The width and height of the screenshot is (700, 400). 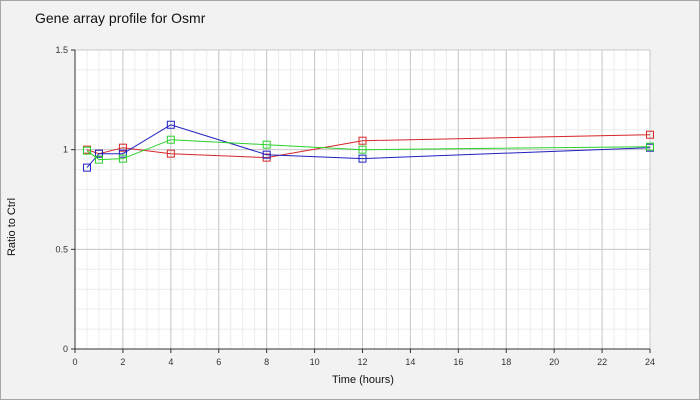 What do you see at coordinates (650, 362) in the screenshot?
I see `x-tick-label: 24` at bounding box center [650, 362].